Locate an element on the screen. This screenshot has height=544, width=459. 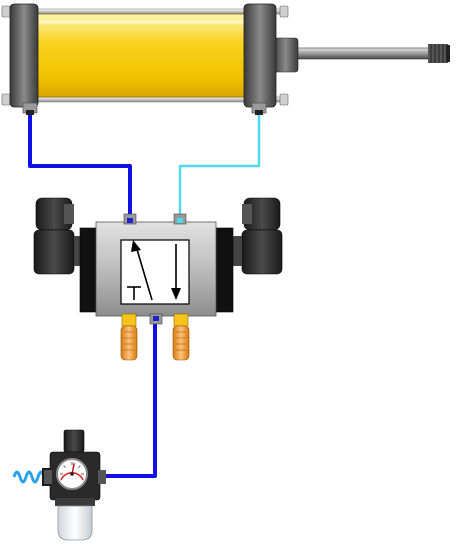
line-port-b is located at coordinates (219, 166).